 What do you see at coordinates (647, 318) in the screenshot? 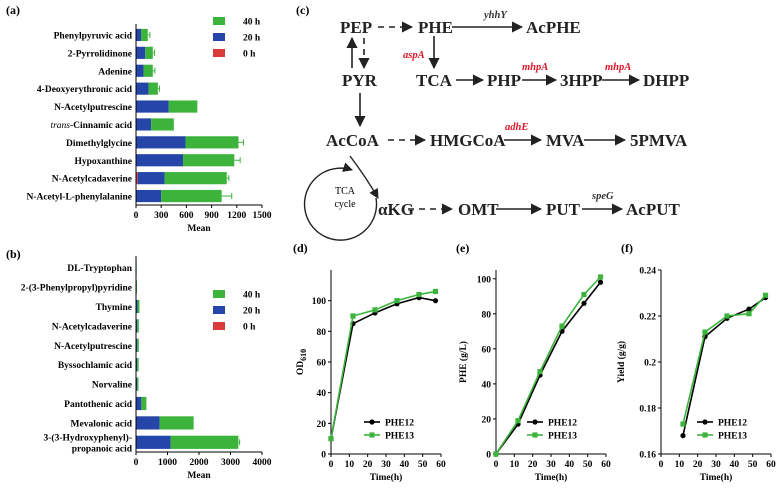
I see `y-tick-label: 0.22` at bounding box center [647, 318].